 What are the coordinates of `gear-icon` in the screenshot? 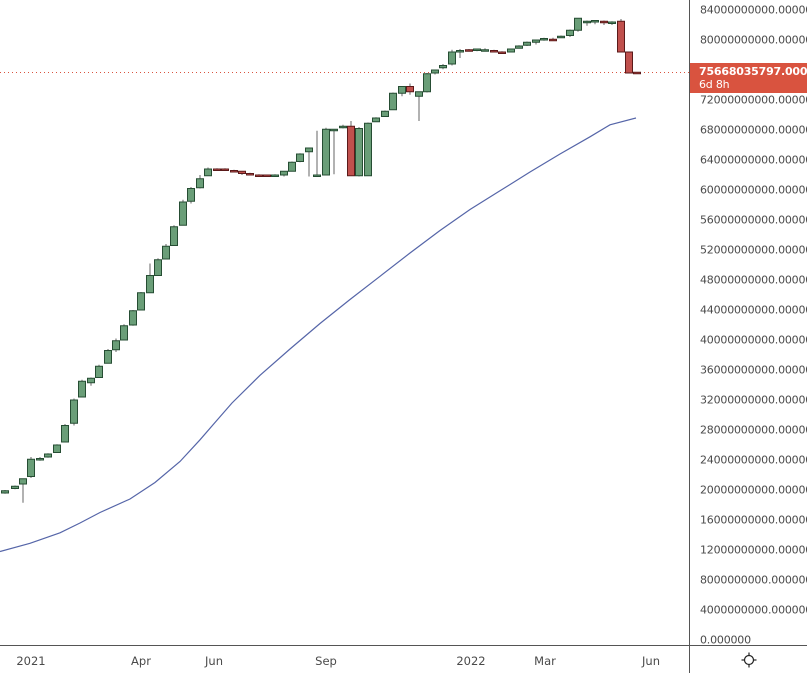 It's located at (748, 659).